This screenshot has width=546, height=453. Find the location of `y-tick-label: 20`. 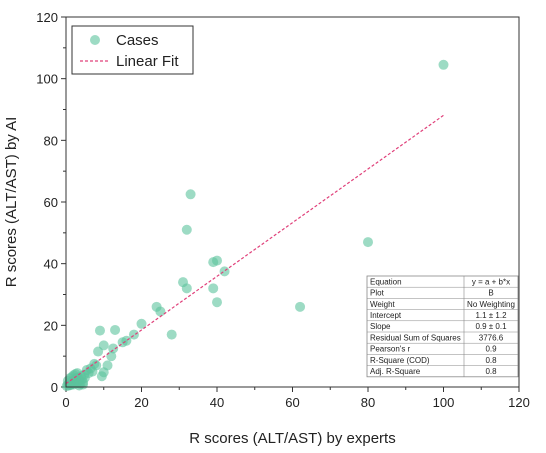

y-tick-label: 20 is located at coordinates (51, 325).